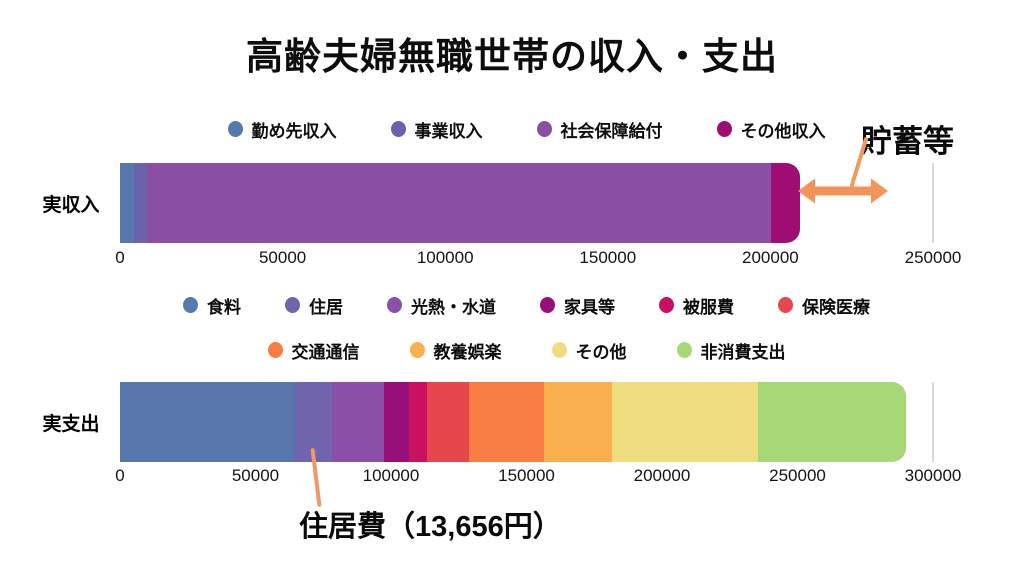 This screenshot has height=576, width=1024. What do you see at coordinates (907, 141) in the screenshot?
I see `savings-annotation-label: 貯蓄等` at bounding box center [907, 141].